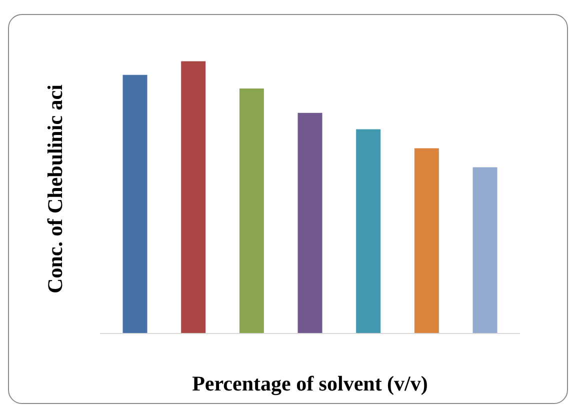 Image resolution: width=574 pixels, height=409 pixels. Describe the element at coordinates (310, 384) in the screenshot. I see `x-axis-title: Percentage of solvent (v/v)` at that location.